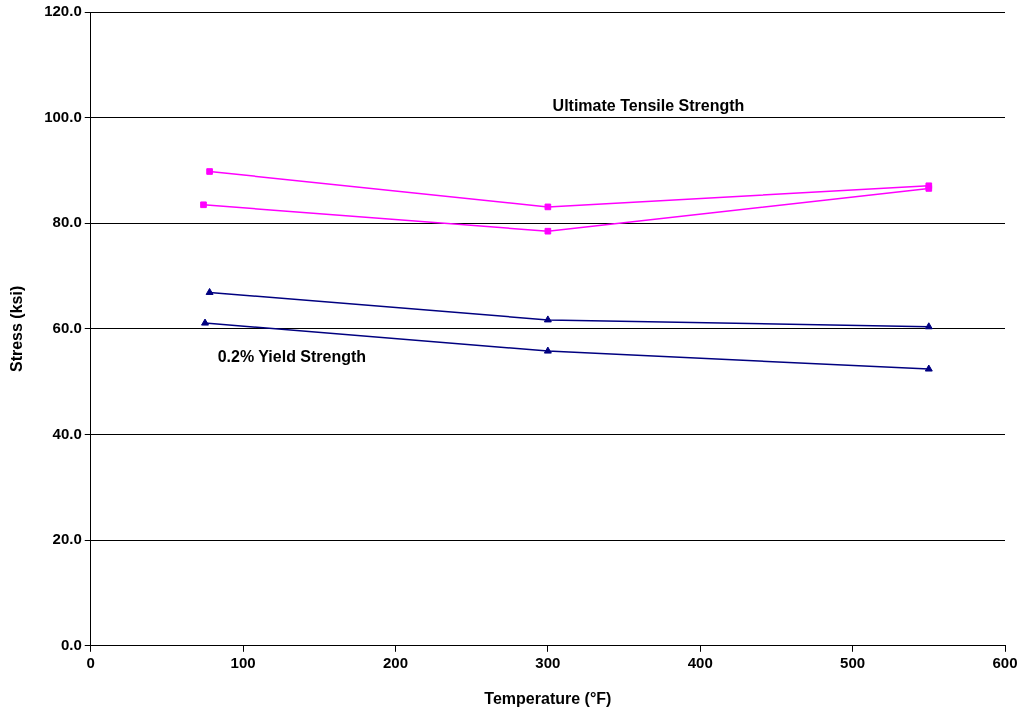  I want to click on x-tick-label: 500, so click(853, 662).